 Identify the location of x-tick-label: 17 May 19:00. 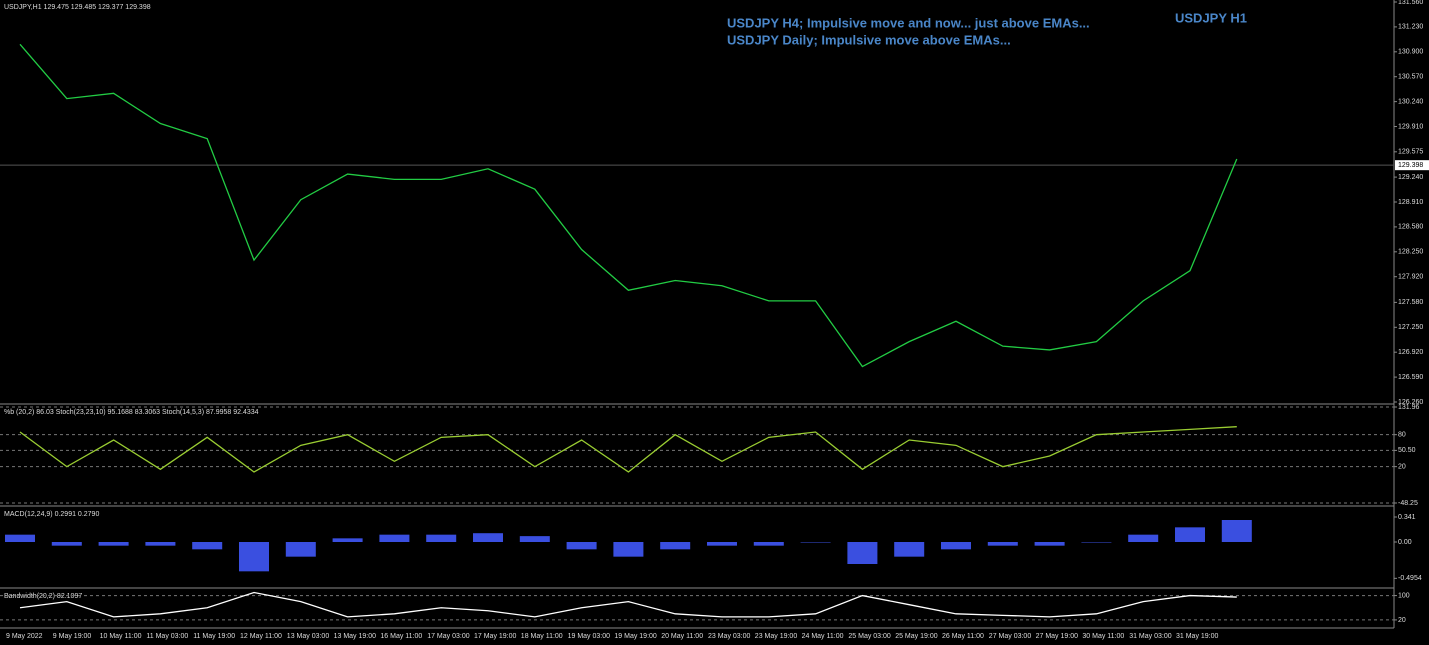
(495, 636).